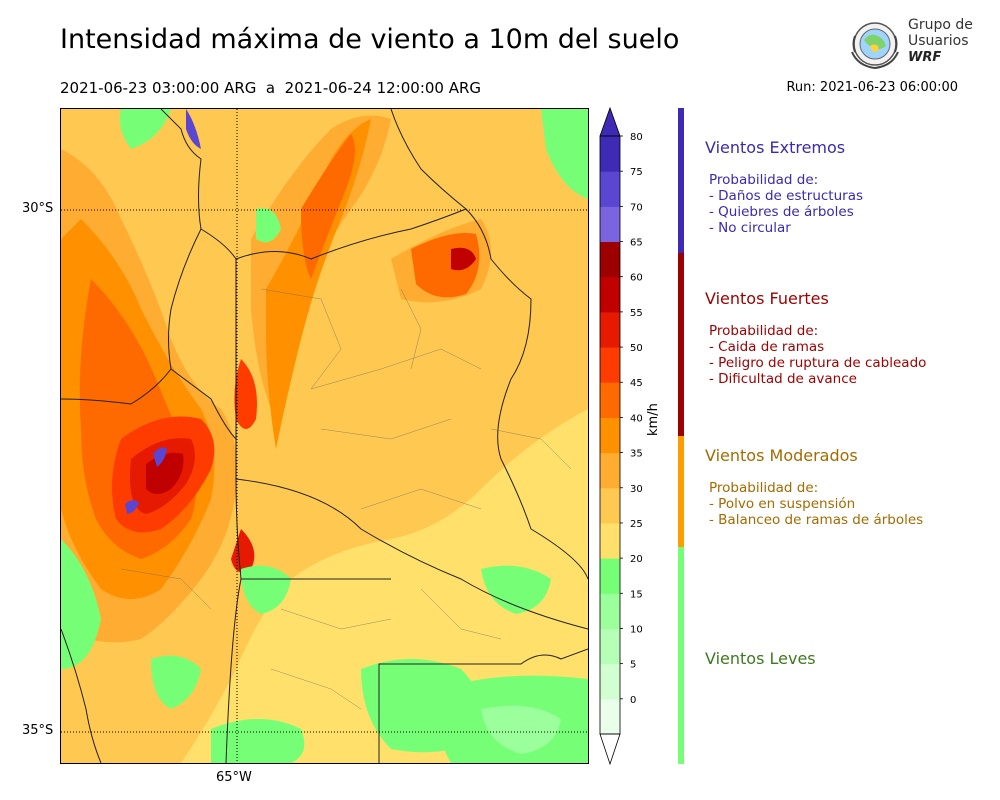  I want to click on colorbar-tick-label: 50, so click(636, 348).